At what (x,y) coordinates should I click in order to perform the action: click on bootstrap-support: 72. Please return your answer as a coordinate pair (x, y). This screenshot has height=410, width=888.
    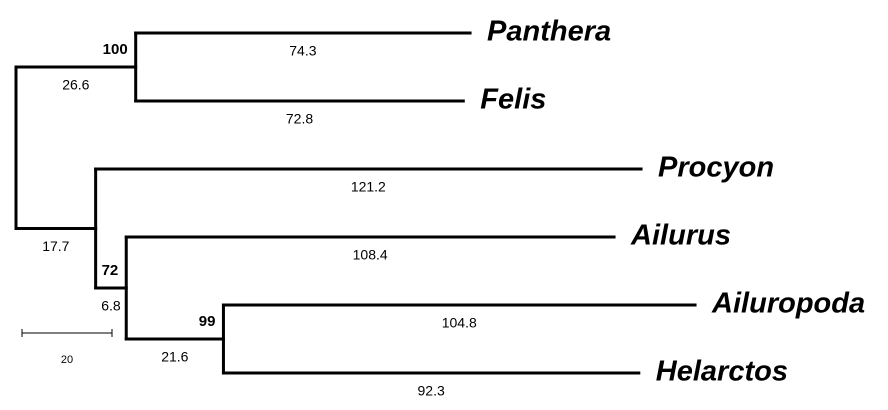
    Looking at the image, I should click on (110, 270).